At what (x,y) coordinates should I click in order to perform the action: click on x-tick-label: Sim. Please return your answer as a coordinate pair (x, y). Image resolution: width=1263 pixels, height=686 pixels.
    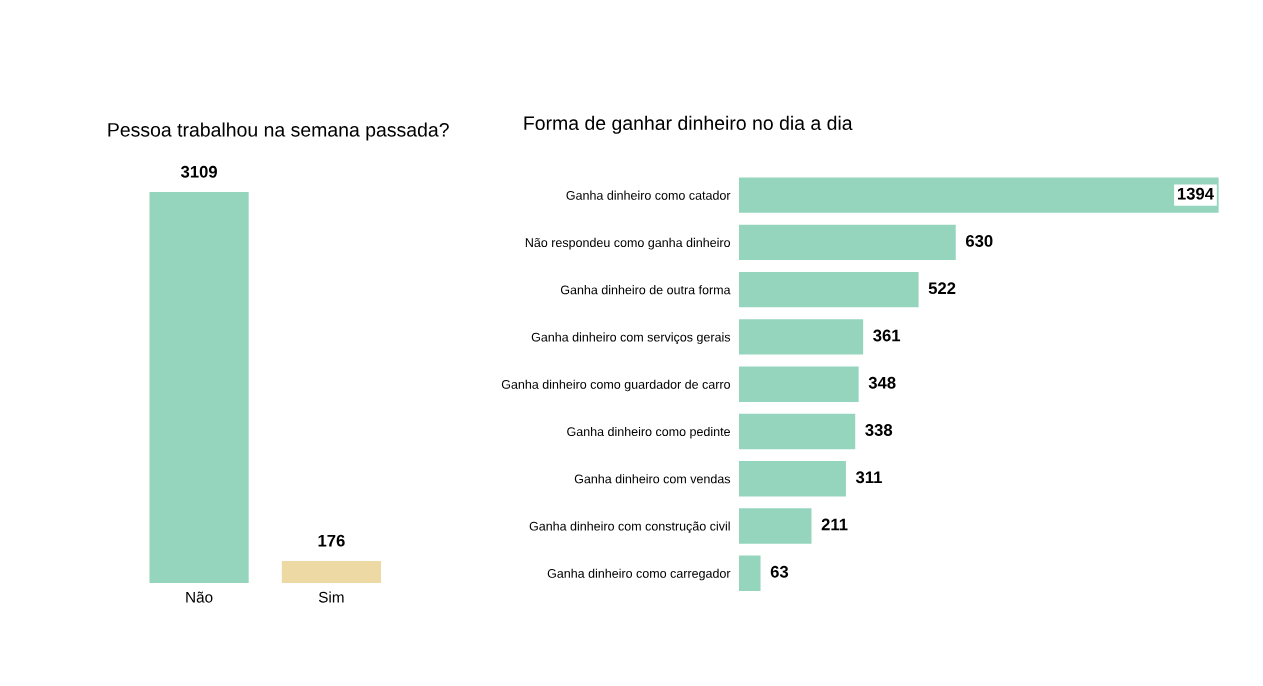
    Looking at the image, I should click on (331, 597).